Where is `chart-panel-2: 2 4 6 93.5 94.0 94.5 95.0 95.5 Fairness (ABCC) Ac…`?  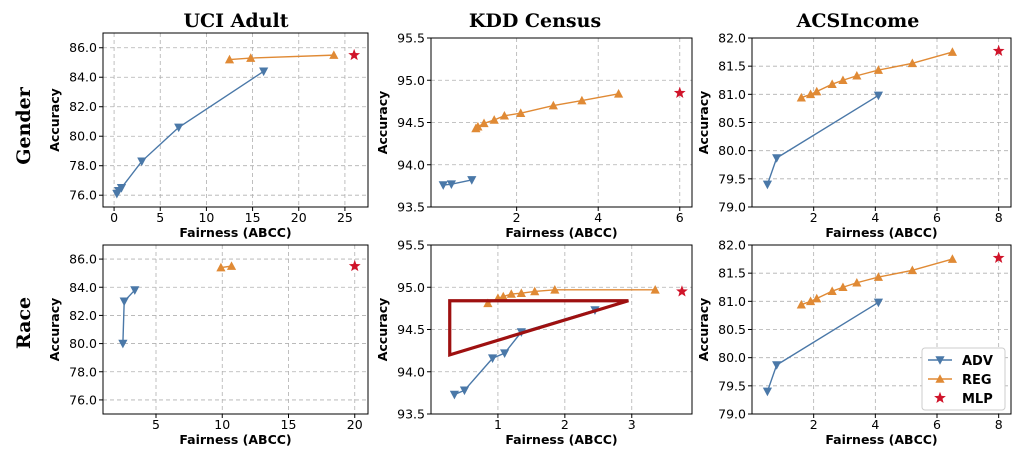 chart-panel-2: 2 4 6 93.5 94.0 94.5 95.0 95.5 Fairness (ABCC) Ac… is located at coordinates (534, 135).